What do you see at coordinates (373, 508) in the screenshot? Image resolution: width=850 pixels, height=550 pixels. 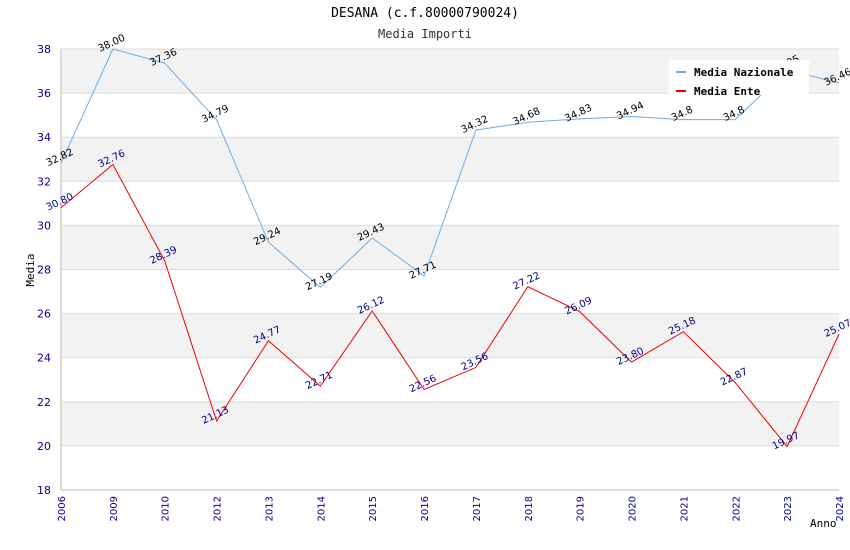 I see `x-tick-label: 2015` at bounding box center [373, 508].